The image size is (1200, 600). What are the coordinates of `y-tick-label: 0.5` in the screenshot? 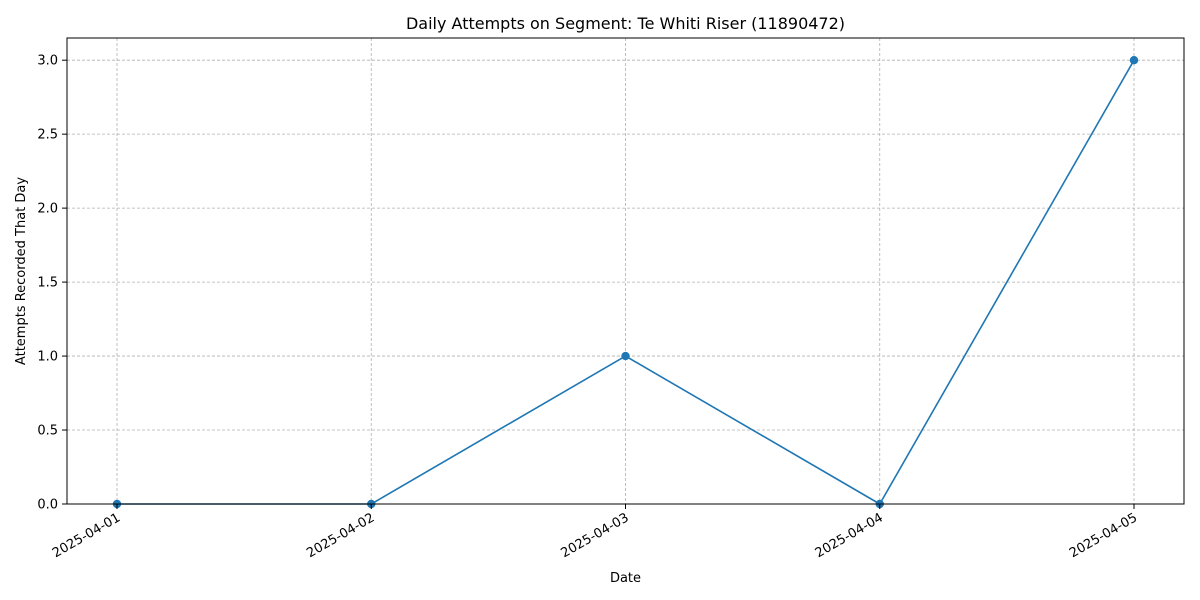 It's located at (47, 431).